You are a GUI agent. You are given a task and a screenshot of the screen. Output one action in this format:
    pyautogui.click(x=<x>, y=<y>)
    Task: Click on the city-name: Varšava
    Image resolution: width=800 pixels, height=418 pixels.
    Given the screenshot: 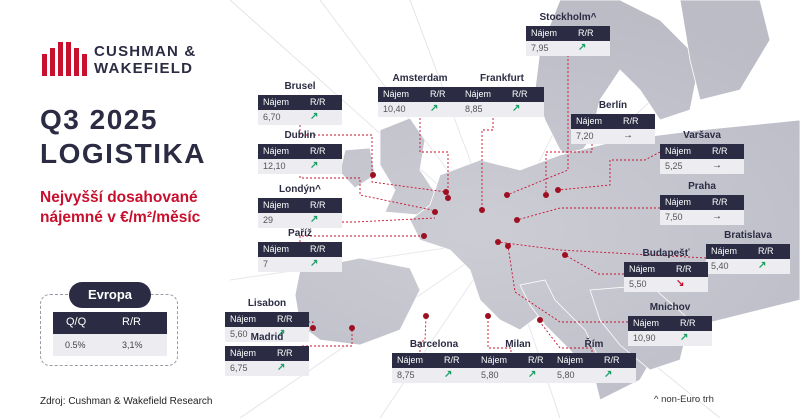 What is the action you would take?
    pyautogui.click(x=702, y=135)
    